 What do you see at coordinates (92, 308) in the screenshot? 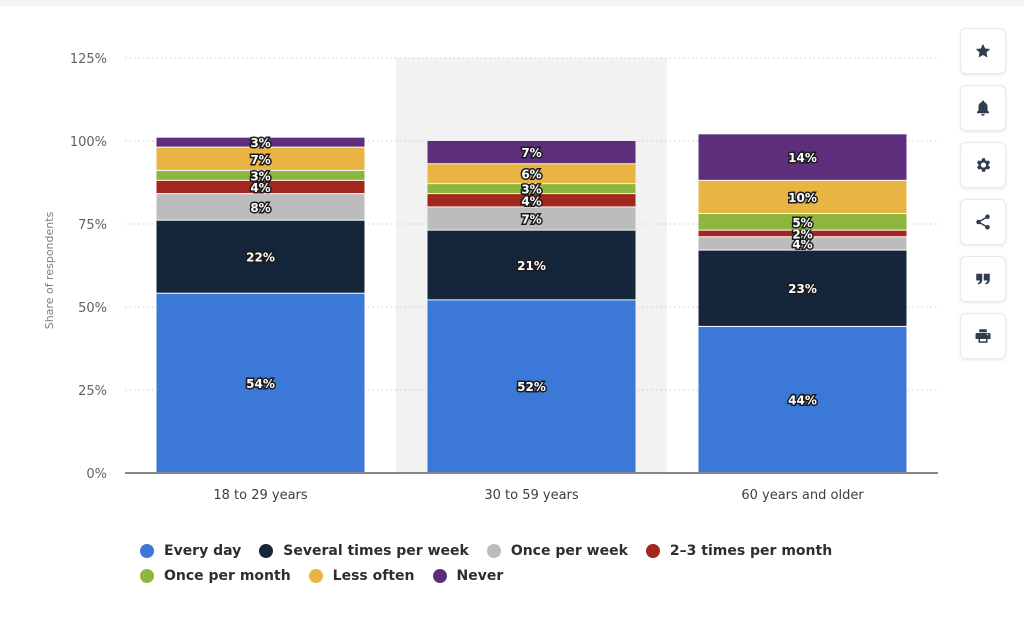
I see `y-tick-label: 50%` at bounding box center [92, 308].